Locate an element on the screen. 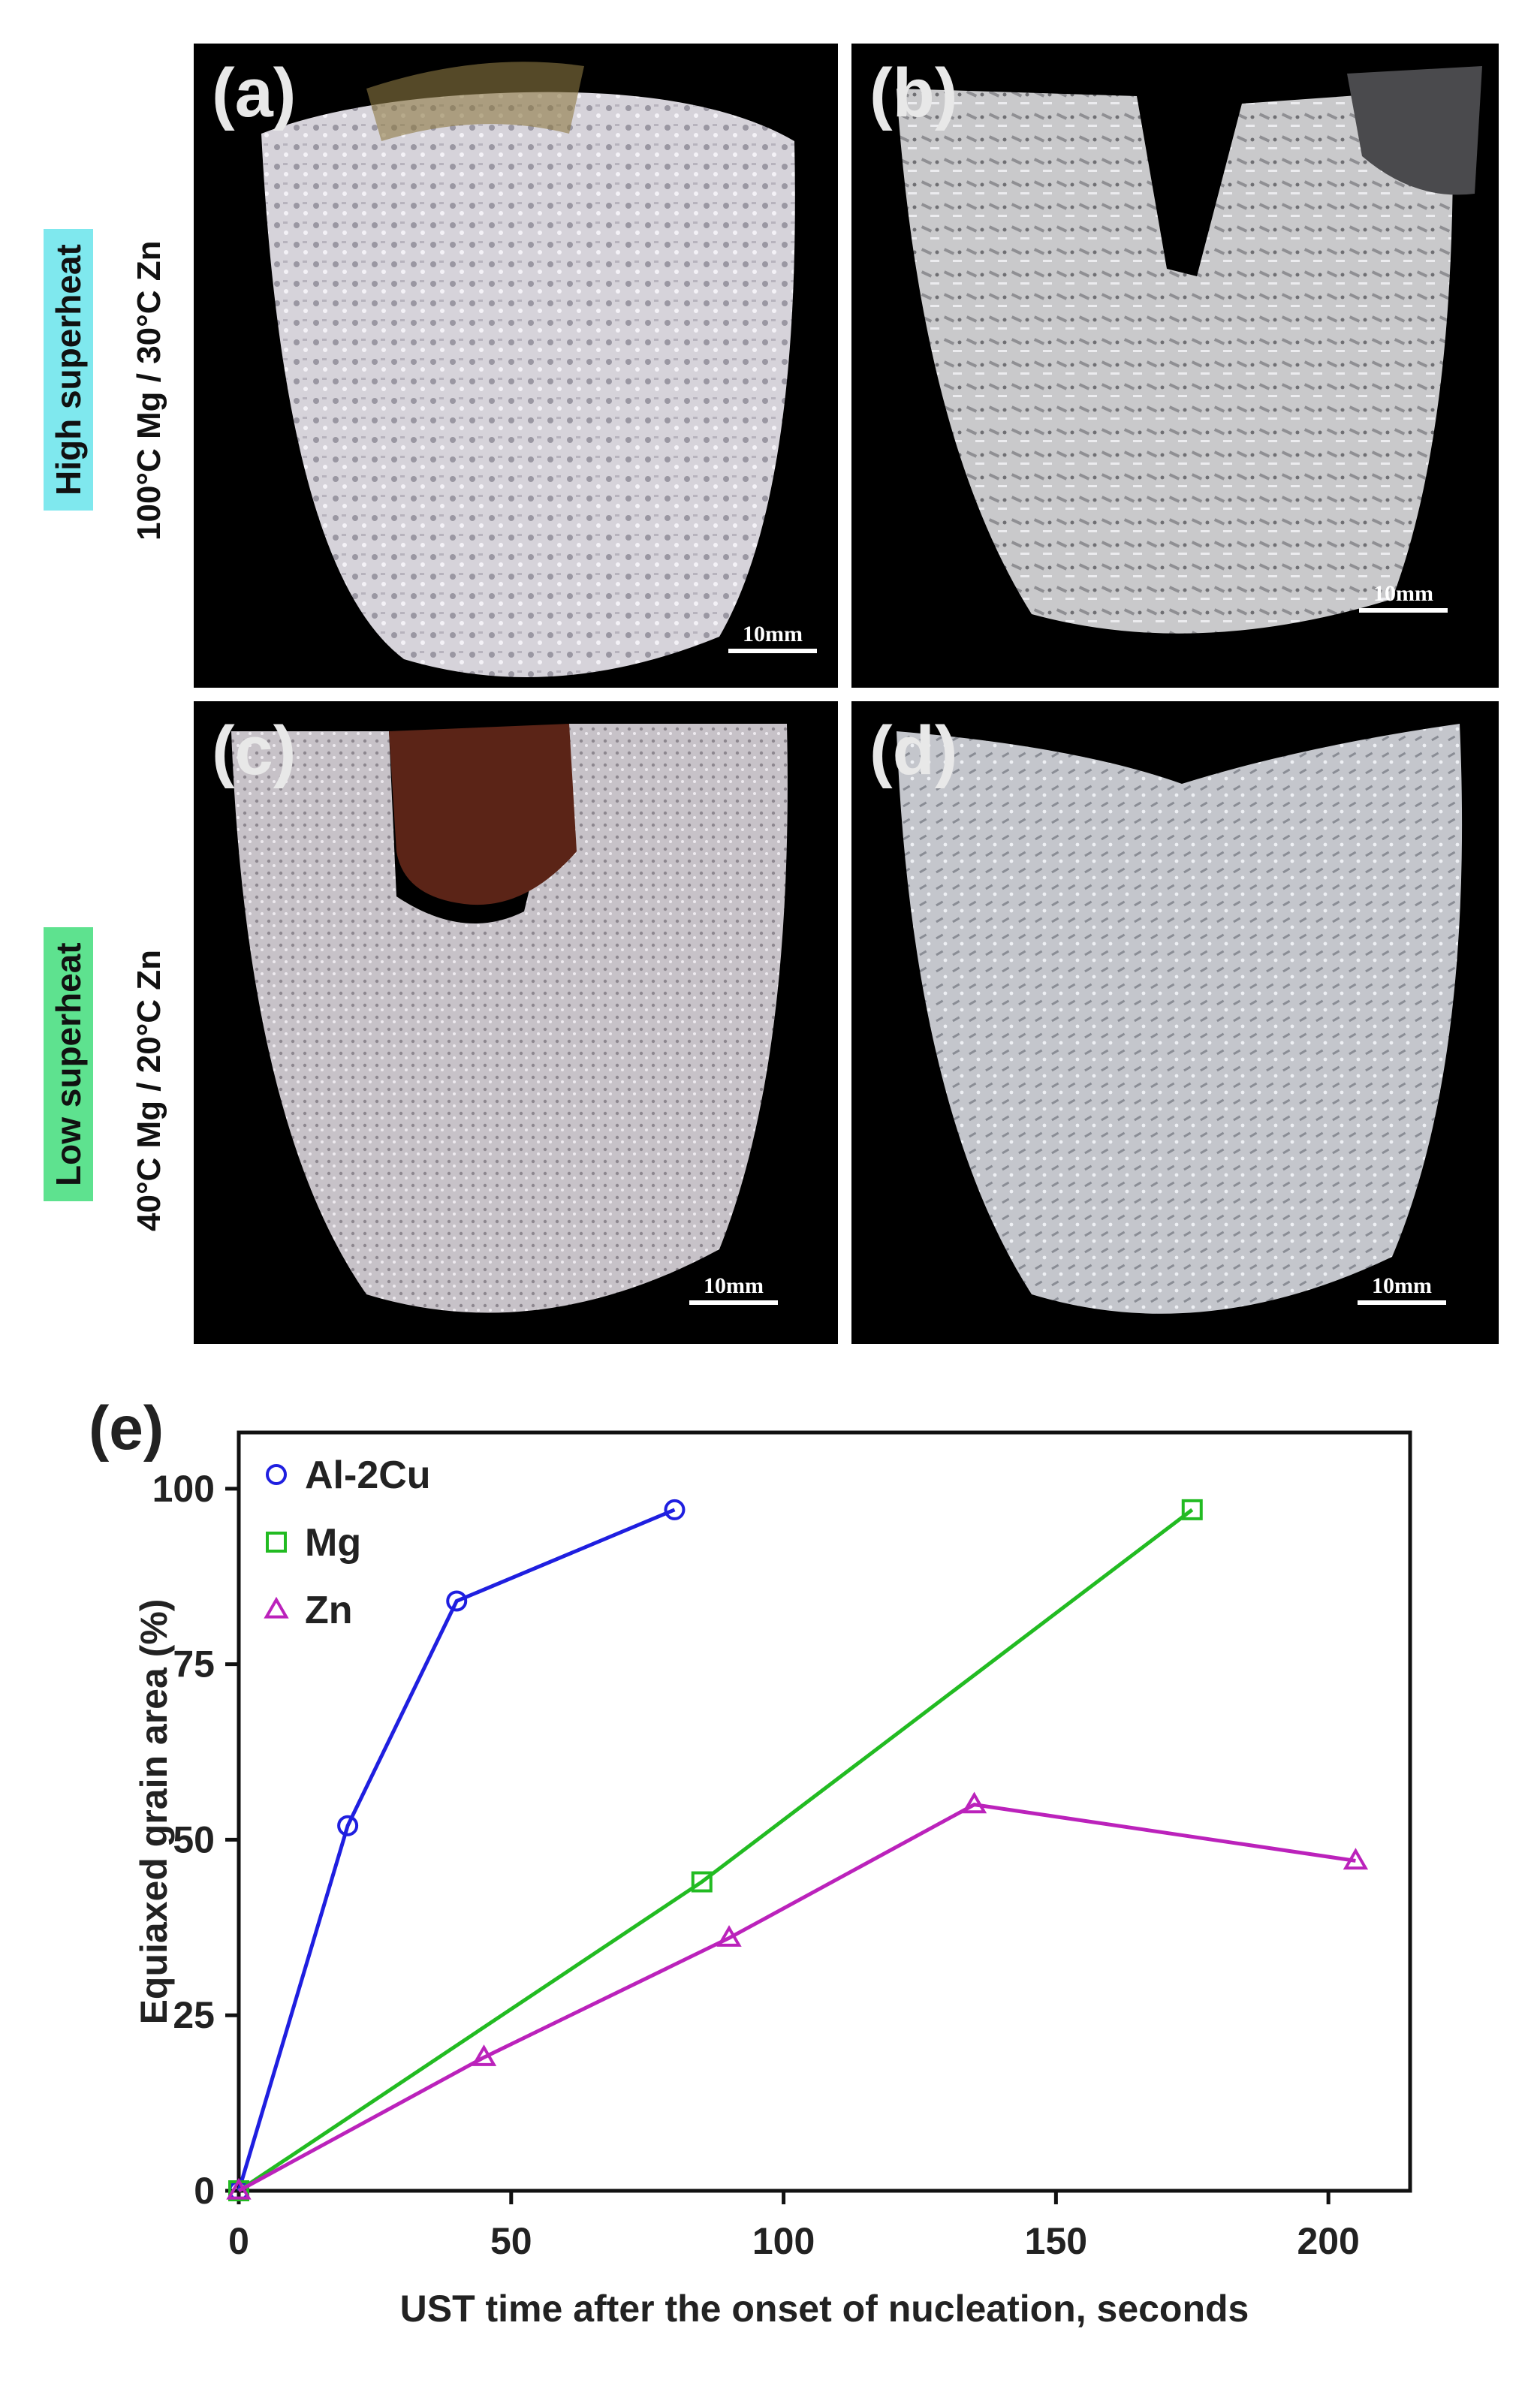 The image size is (1540, 2389). high-superheat-tag: High superheat is located at coordinates (68, 370).